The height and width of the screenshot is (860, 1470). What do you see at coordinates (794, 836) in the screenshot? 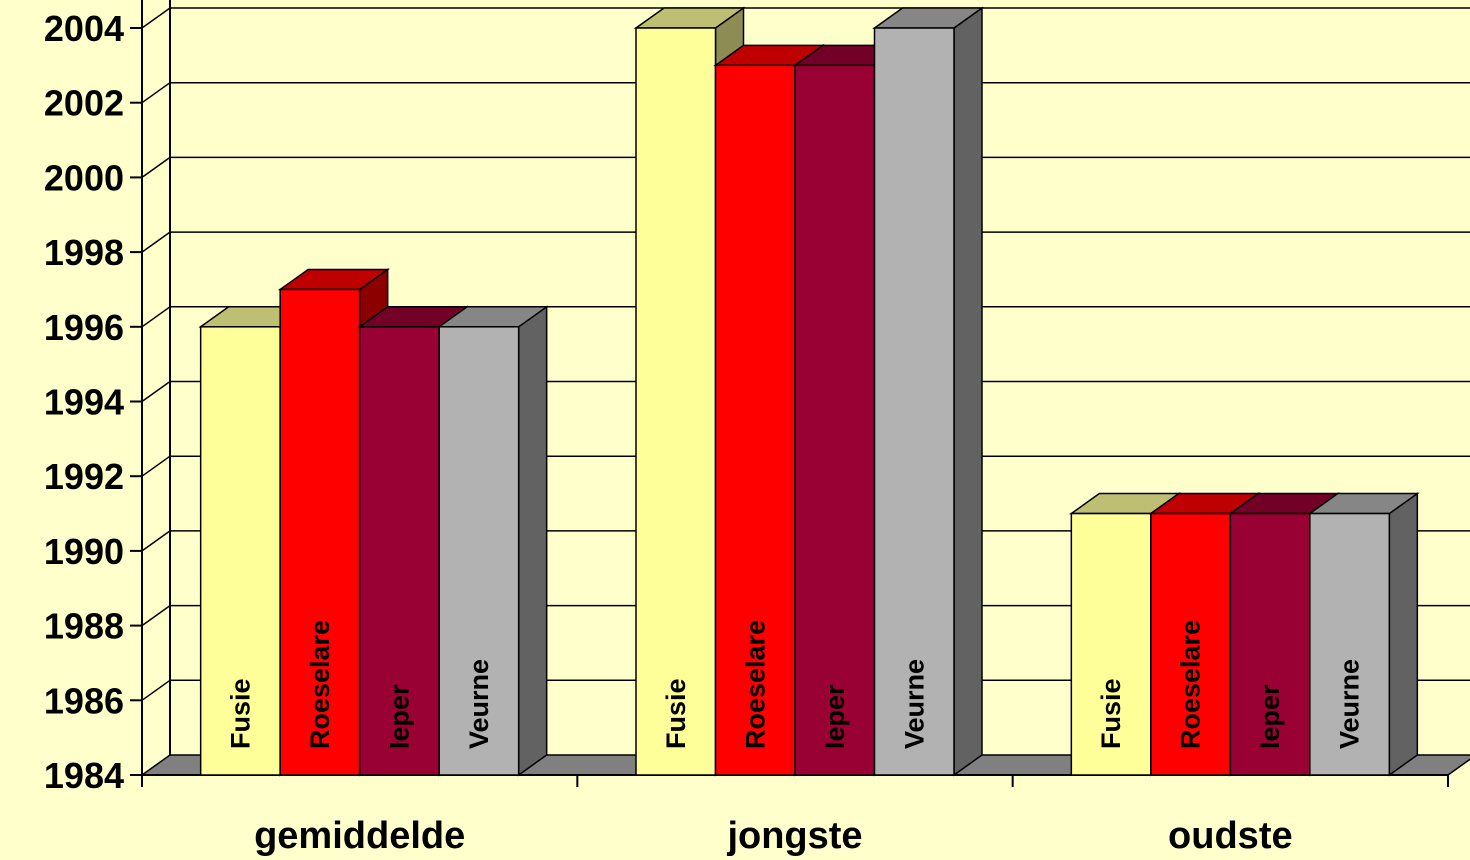
I see `x-category-label: jongste` at bounding box center [794, 836].